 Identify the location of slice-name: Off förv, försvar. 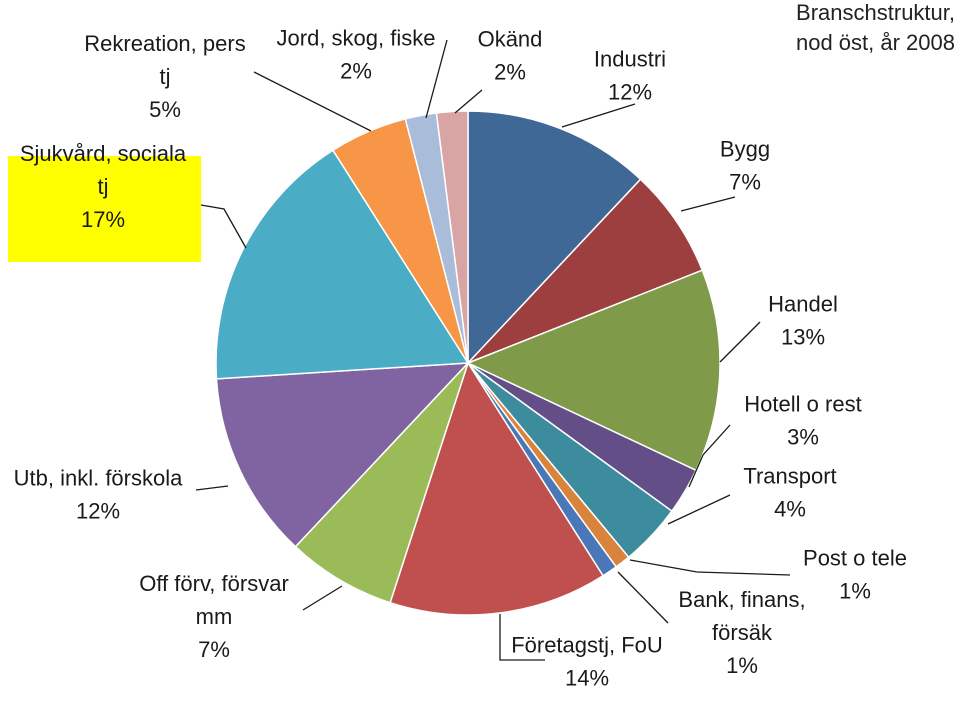
(214, 583).